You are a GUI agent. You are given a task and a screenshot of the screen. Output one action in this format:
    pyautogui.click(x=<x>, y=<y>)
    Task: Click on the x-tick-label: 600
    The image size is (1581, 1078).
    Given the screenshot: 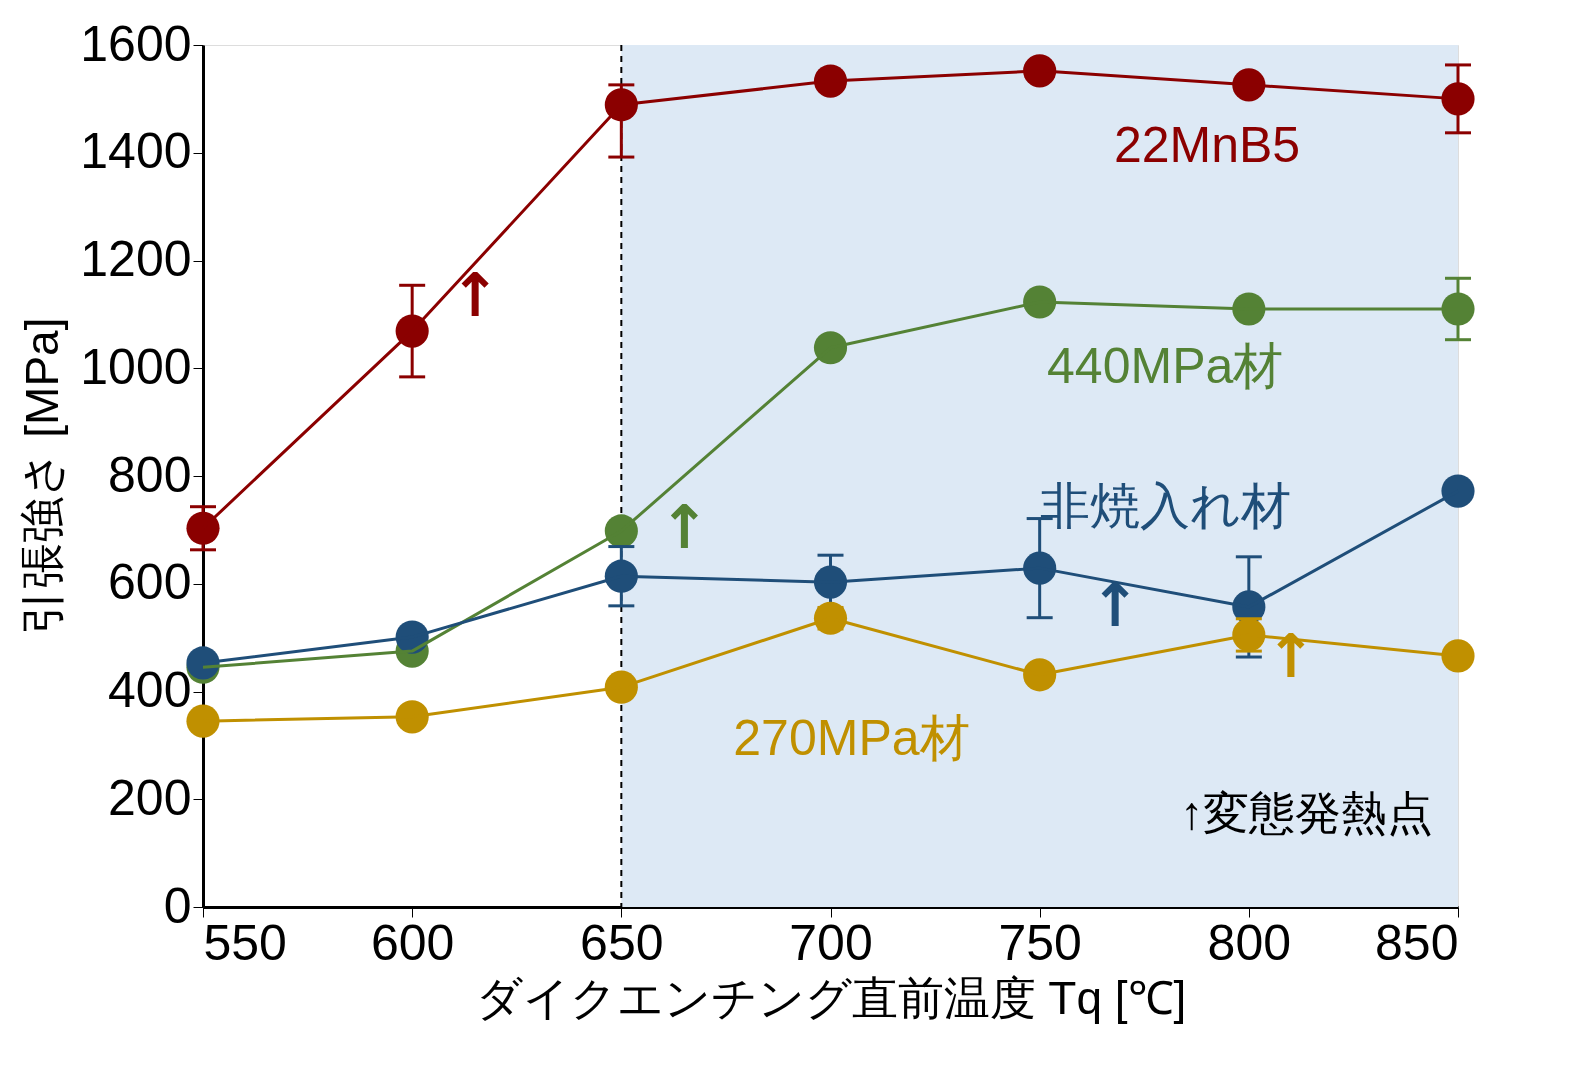 What is the action you would take?
    pyautogui.click(x=412, y=942)
    